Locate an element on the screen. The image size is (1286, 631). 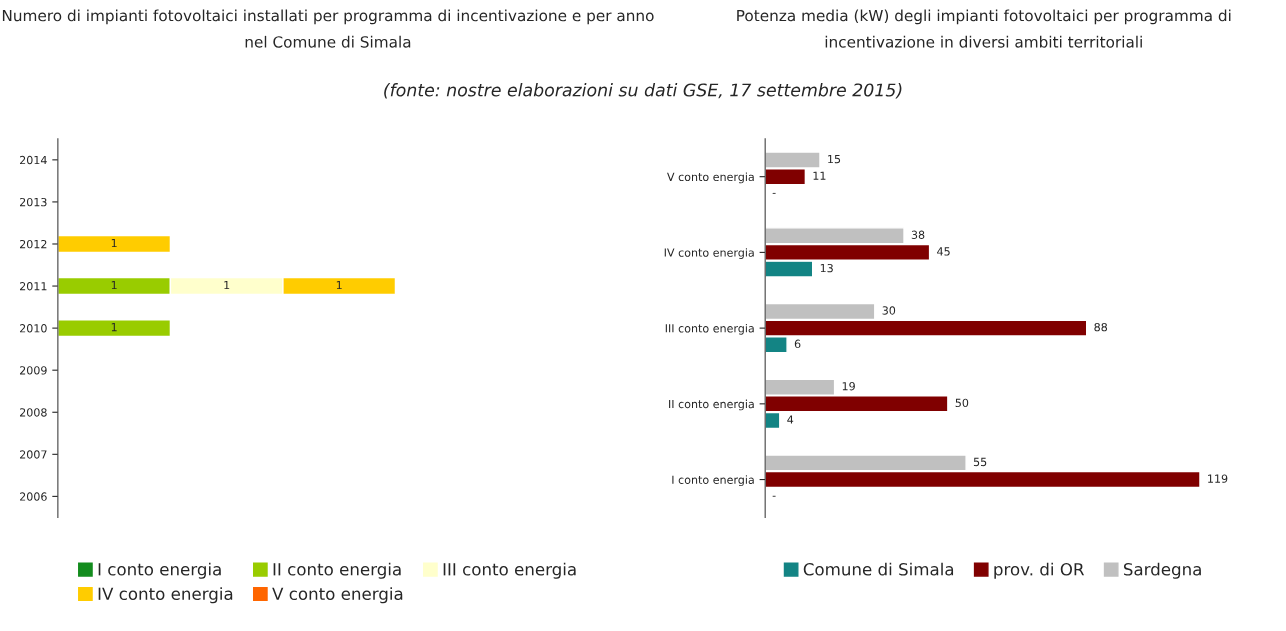
chart-title: Numero di impianti fotovoltaici installati per programma di incentivazione e per anno nel Comune di Simala is located at coordinates (328, 28).